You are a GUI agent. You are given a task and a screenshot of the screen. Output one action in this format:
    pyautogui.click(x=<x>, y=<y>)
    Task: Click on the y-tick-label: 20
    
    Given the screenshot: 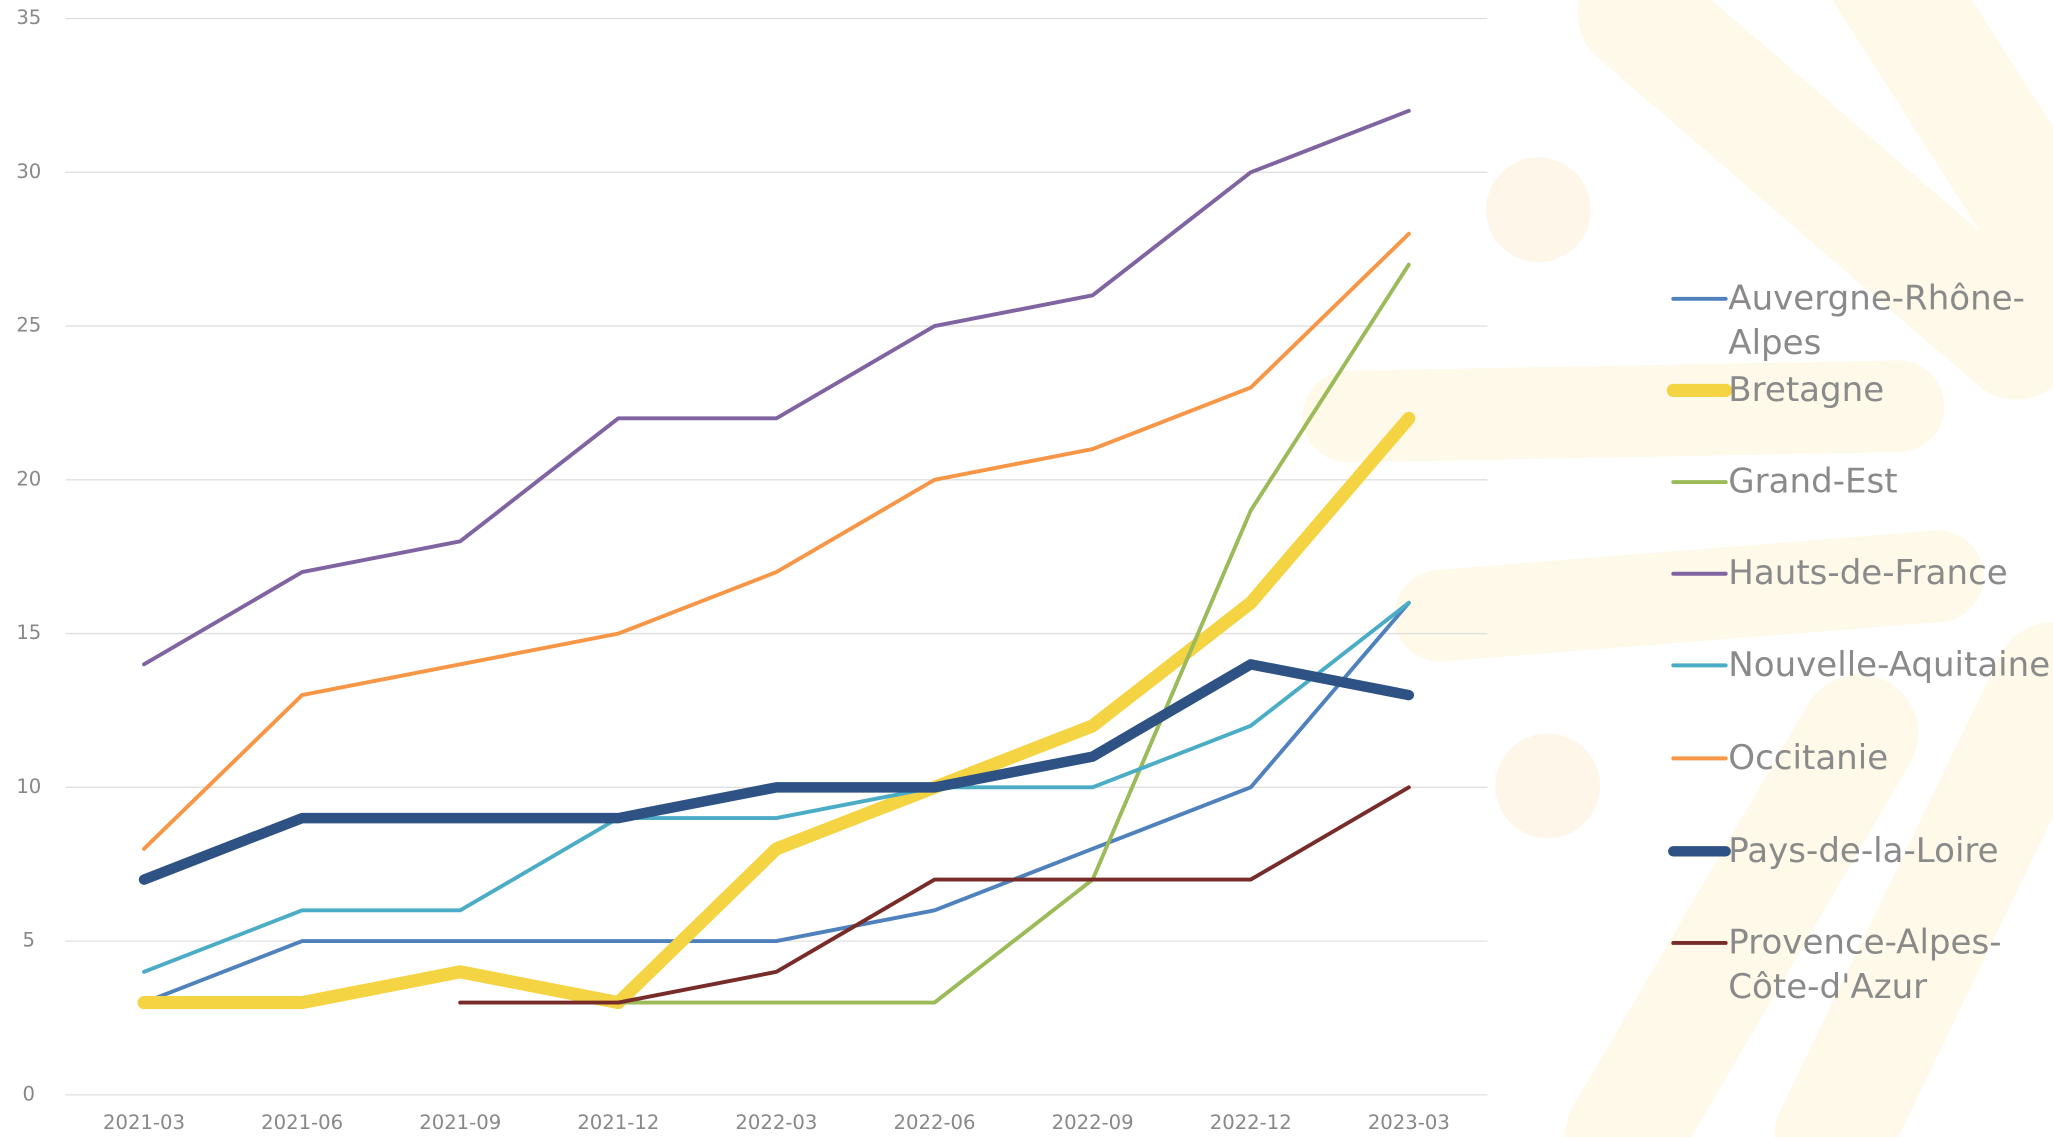 What is the action you would take?
    pyautogui.click(x=28, y=478)
    